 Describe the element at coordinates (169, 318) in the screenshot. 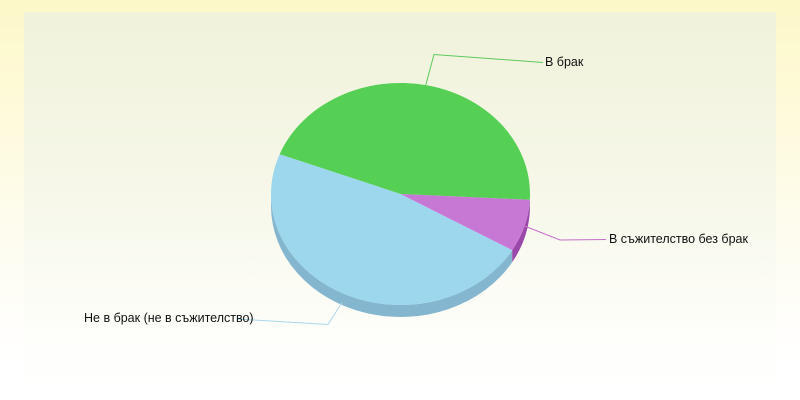

I see `label-ne-v-brak: Не в брак (не в съжителство)` at that location.